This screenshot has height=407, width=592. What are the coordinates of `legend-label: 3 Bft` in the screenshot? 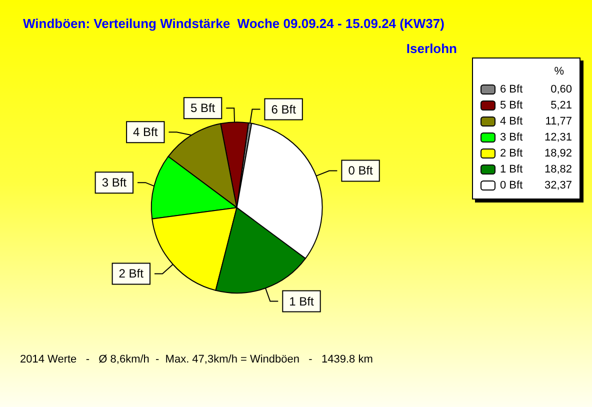 It's located at (511, 138).